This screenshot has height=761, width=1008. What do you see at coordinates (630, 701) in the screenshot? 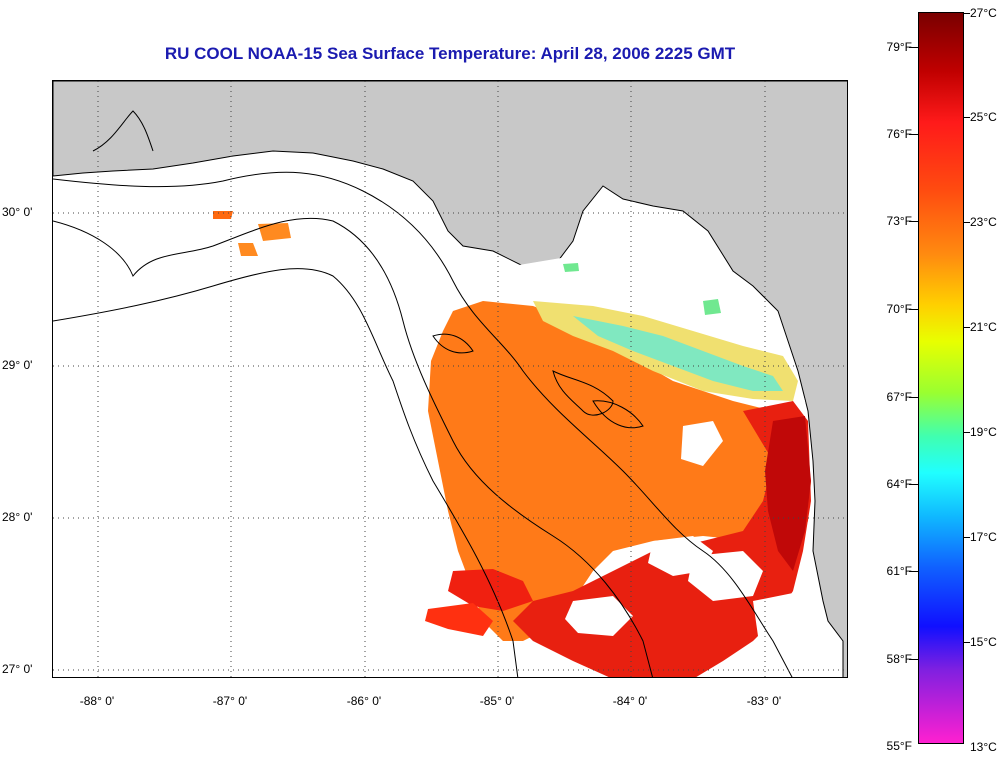
I see `longitude-label: -84° 0'` at bounding box center [630, 701].